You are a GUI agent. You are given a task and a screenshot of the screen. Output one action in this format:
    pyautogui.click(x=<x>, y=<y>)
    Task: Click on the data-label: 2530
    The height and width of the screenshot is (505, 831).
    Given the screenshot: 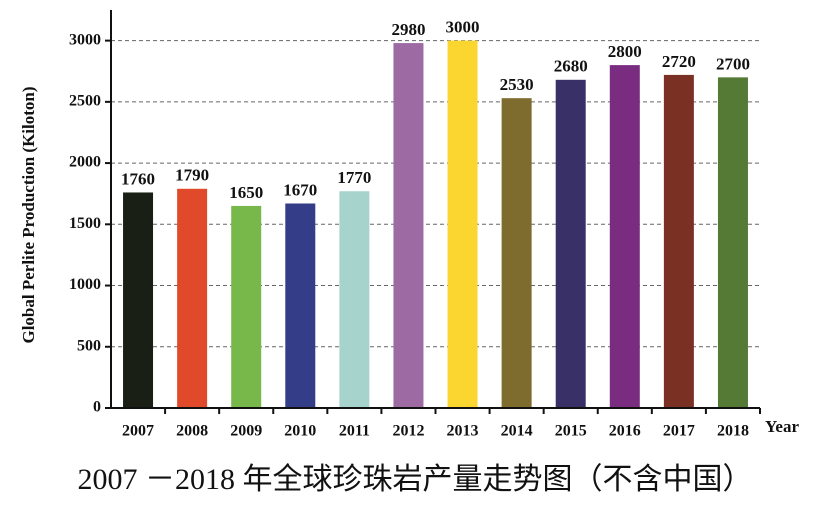 What is the action you would take?
    pyautogui.click(x=517, y=84)
    